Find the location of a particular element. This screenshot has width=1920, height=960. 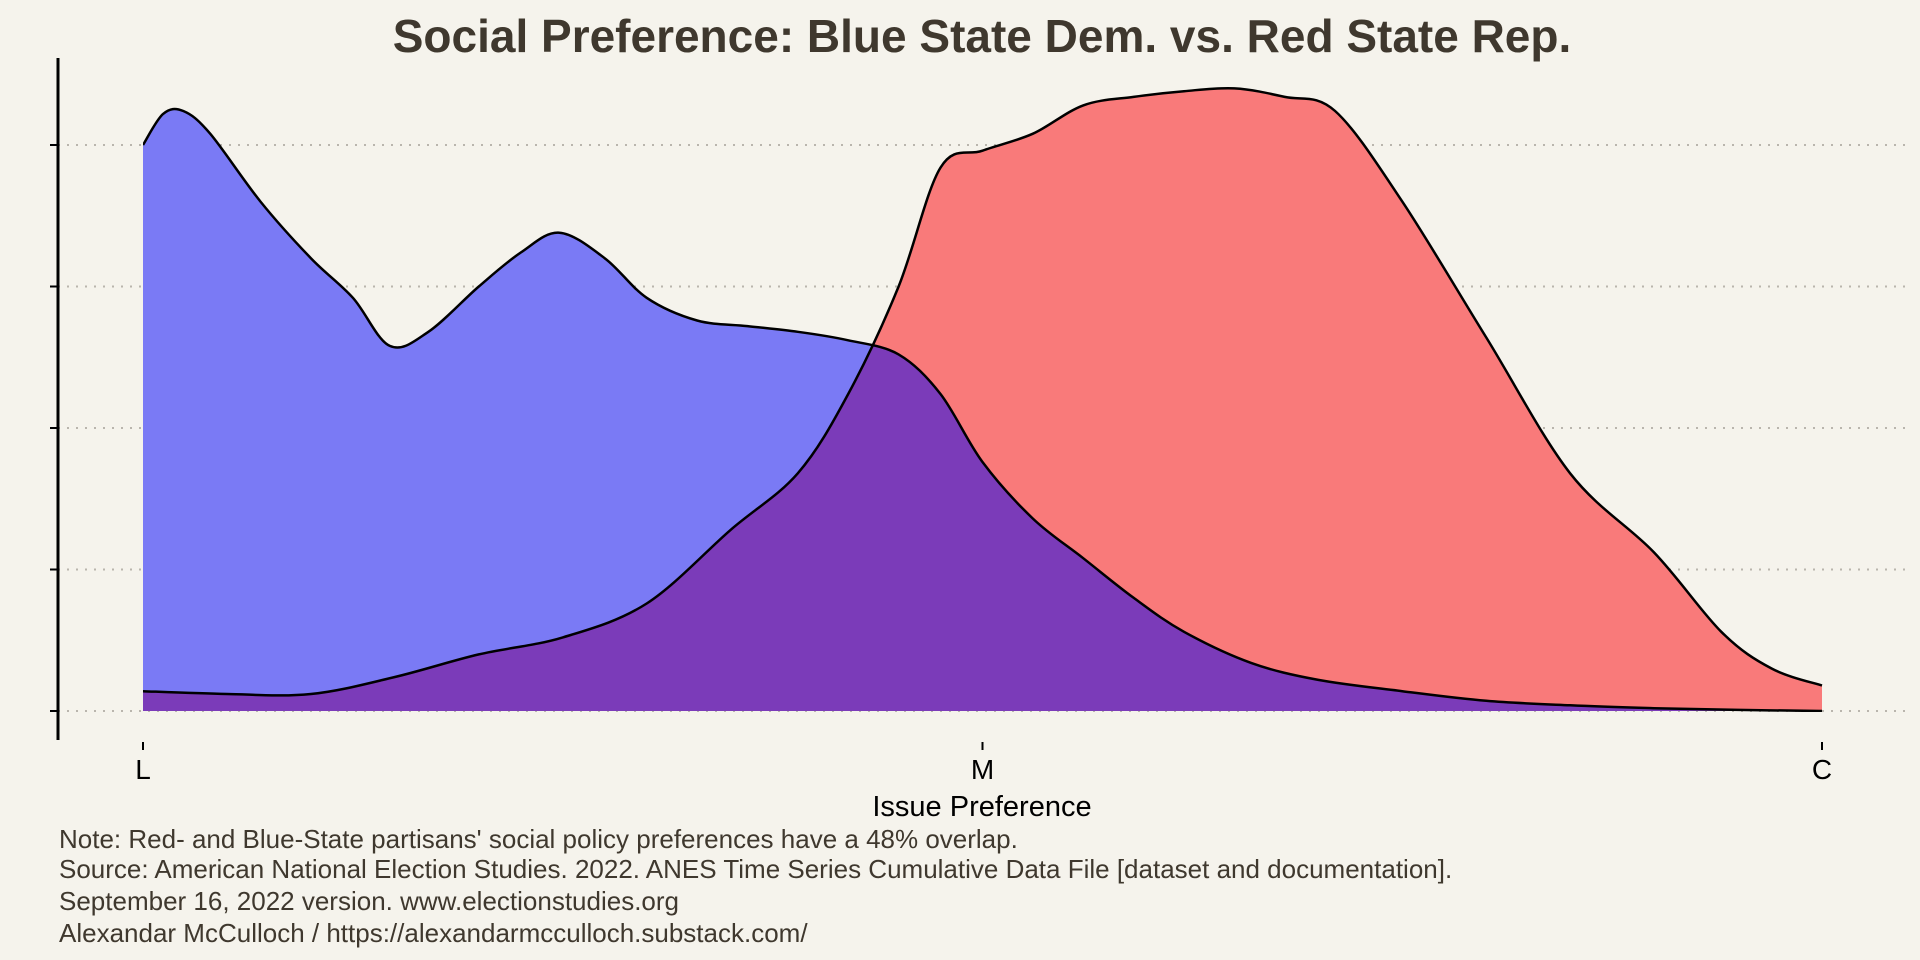

y-axis-ticks is located at coordinates (54, 428).